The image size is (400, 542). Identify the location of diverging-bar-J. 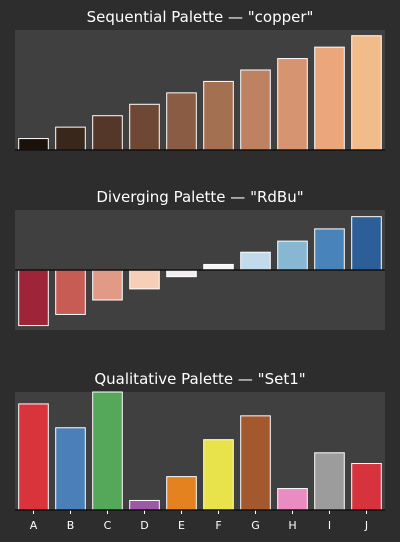
(366, 243).